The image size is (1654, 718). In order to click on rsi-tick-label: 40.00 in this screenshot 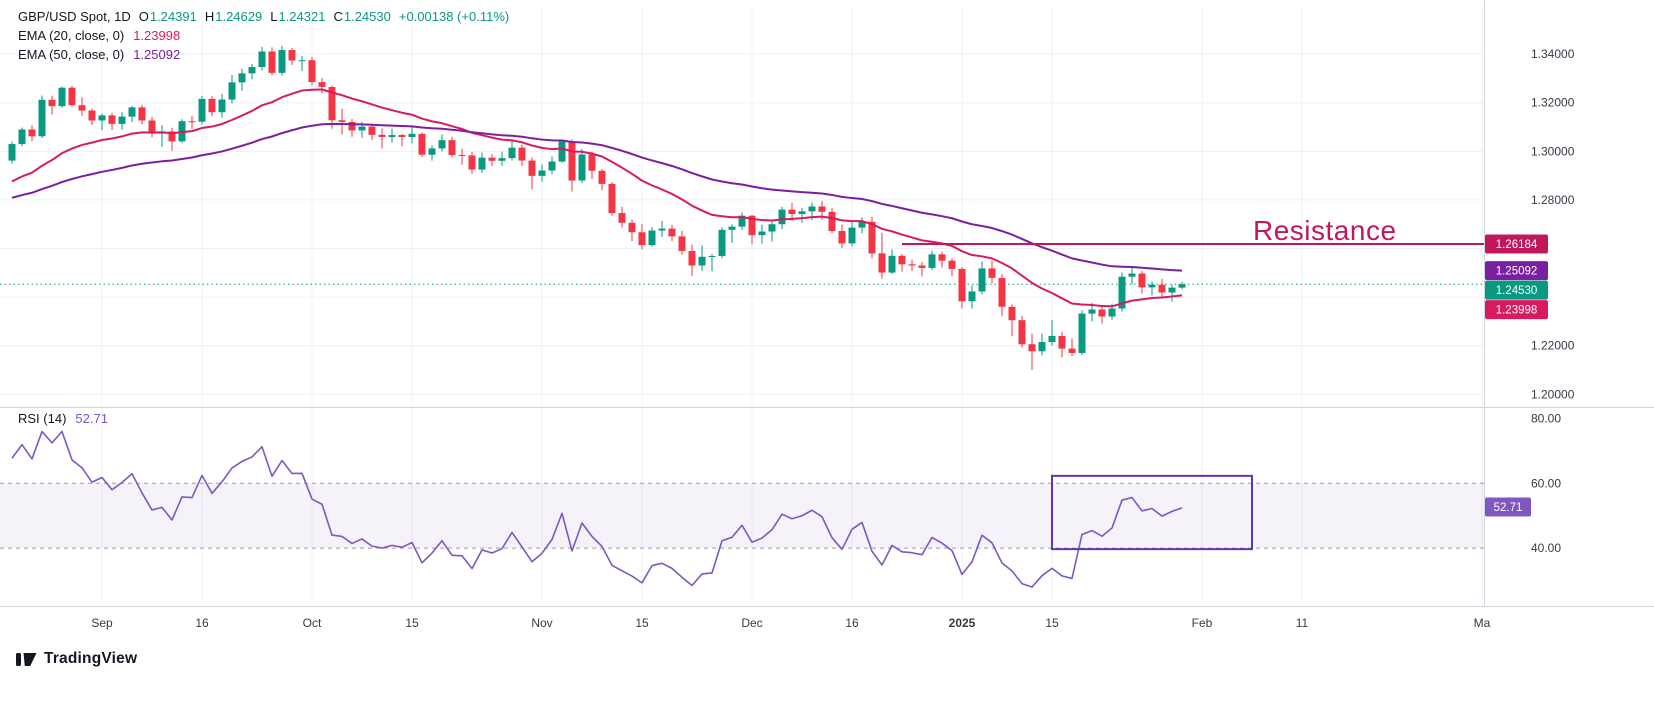, I will do `click(1546, 548)`.